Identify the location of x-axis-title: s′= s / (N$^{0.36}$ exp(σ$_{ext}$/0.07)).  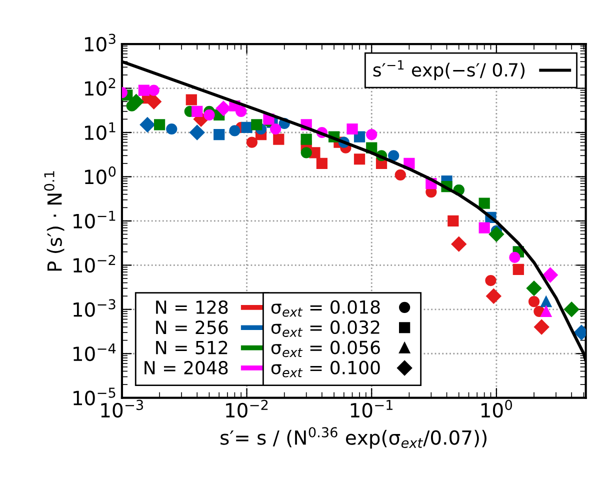
(353, 438).